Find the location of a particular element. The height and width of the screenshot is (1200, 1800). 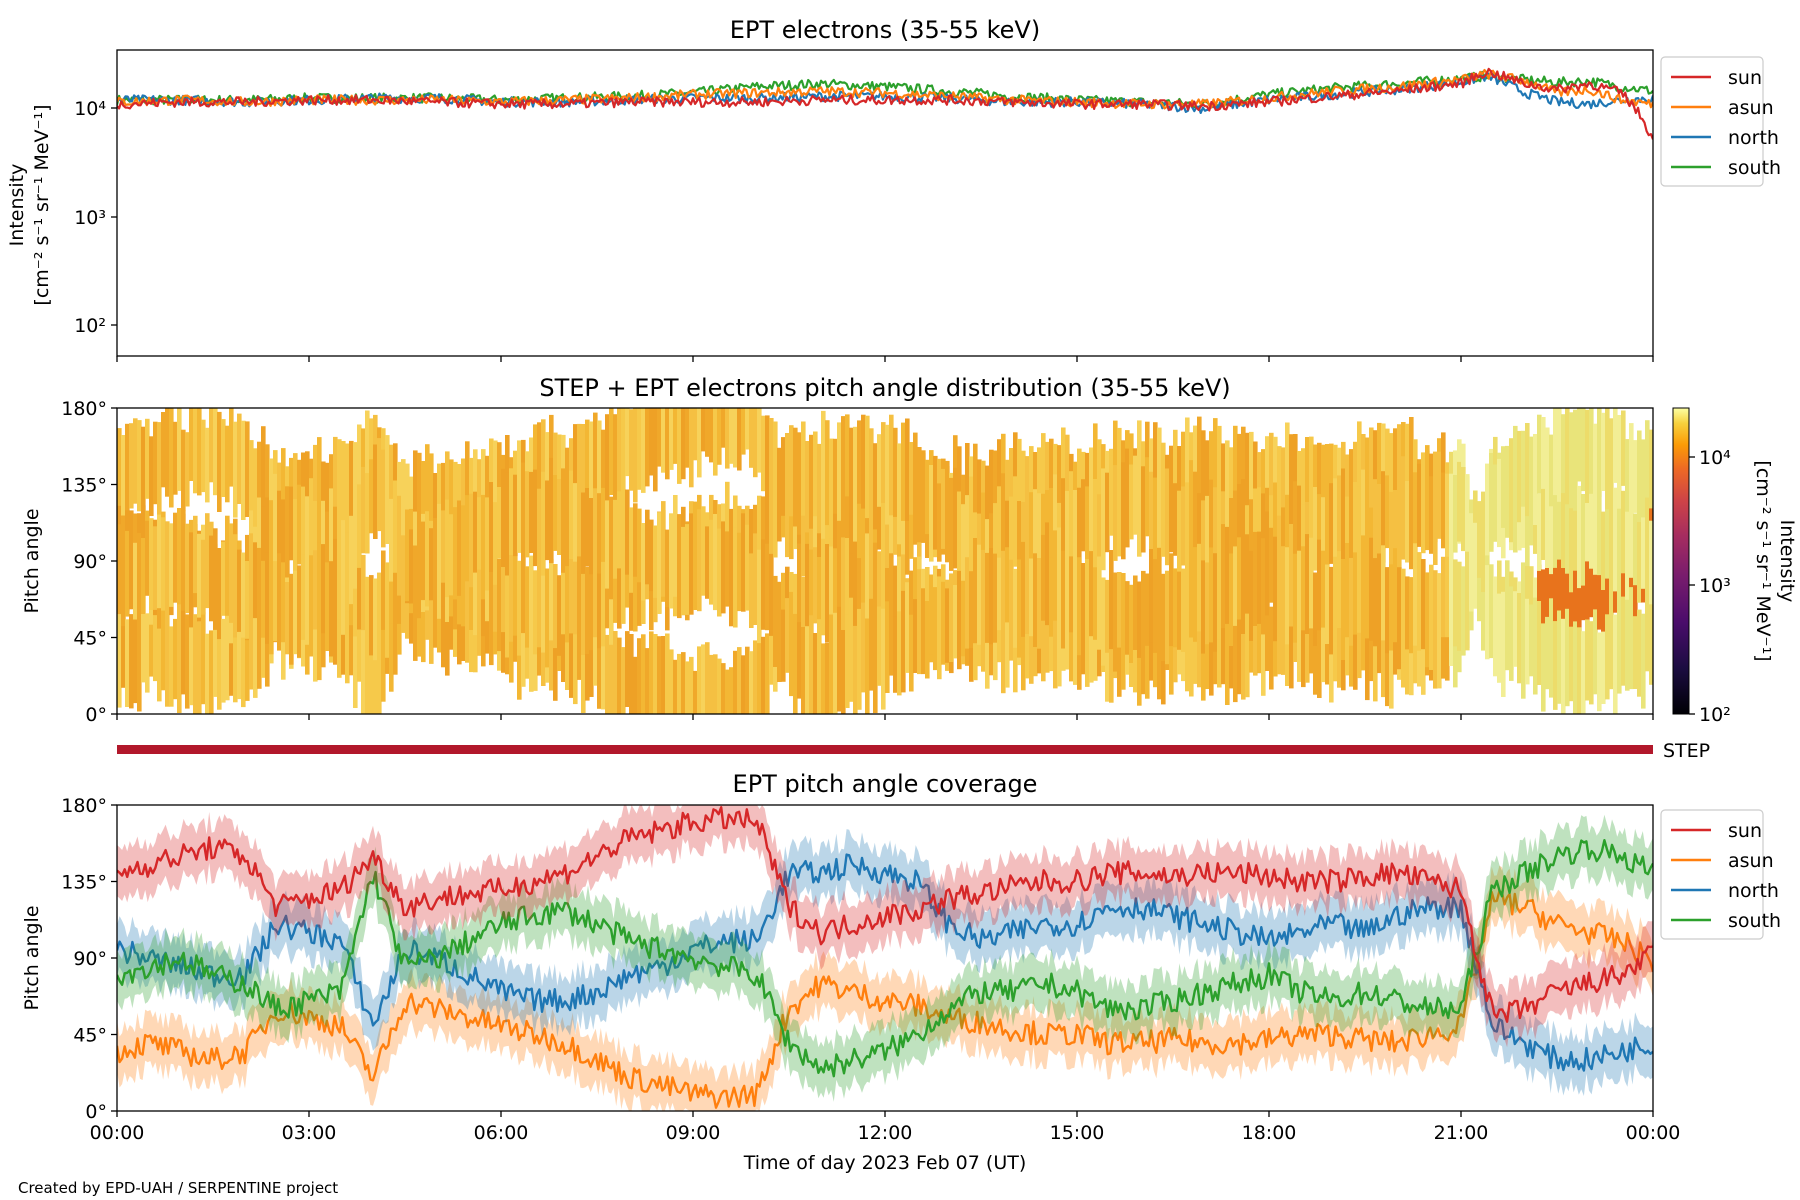

y-tick-label: 45° is located at coordinates (90, 639).